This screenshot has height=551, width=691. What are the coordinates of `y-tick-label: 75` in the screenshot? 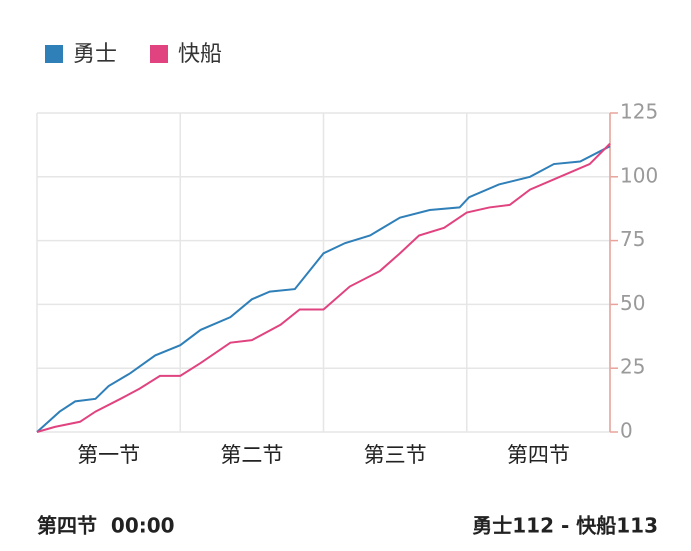 It's located at (632, 239).